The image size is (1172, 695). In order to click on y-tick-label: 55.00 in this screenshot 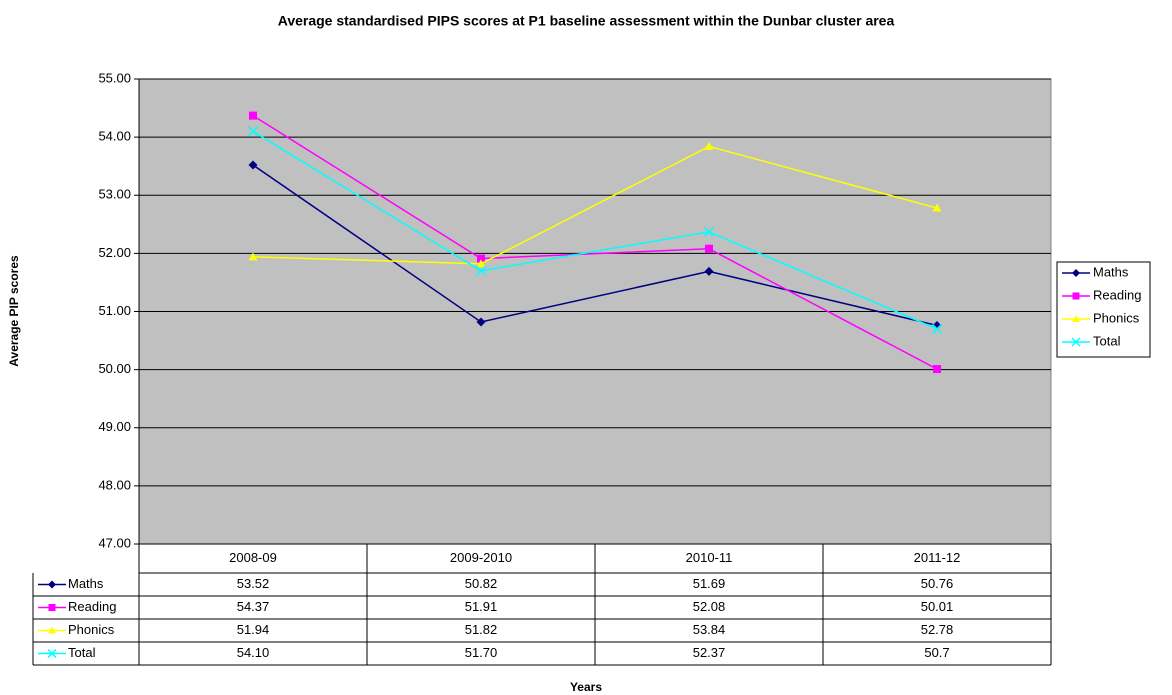, I will do `click(114, 77)`.